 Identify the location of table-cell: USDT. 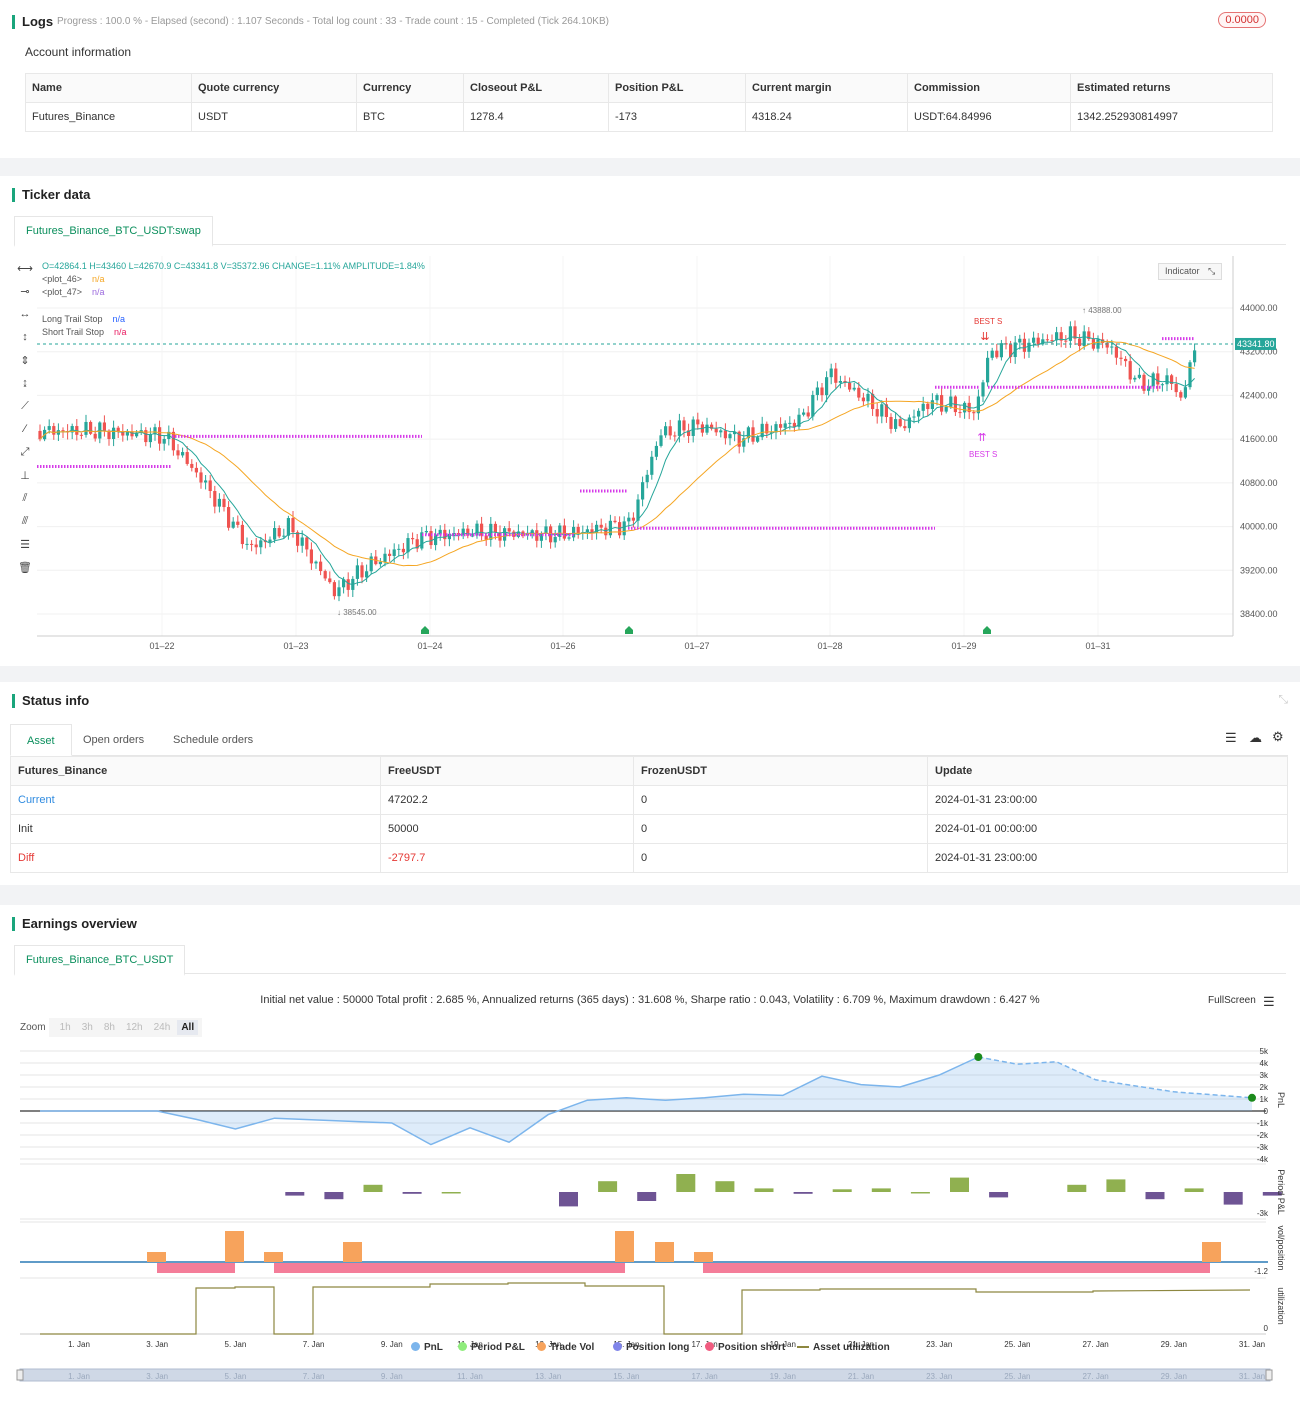
(274, 117).